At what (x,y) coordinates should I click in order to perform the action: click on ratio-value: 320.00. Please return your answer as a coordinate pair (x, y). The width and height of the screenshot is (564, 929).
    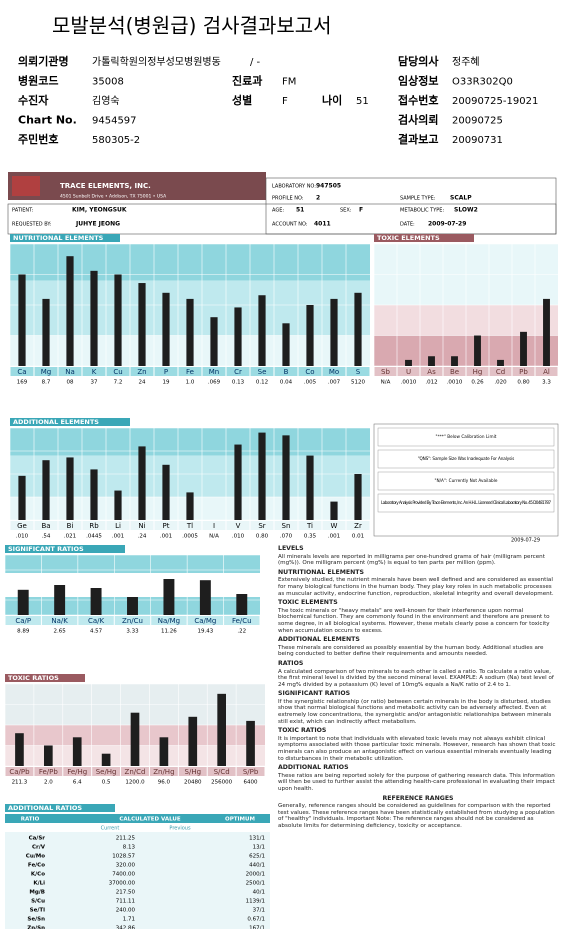
    Looking at the image, I should click on (126, 866).